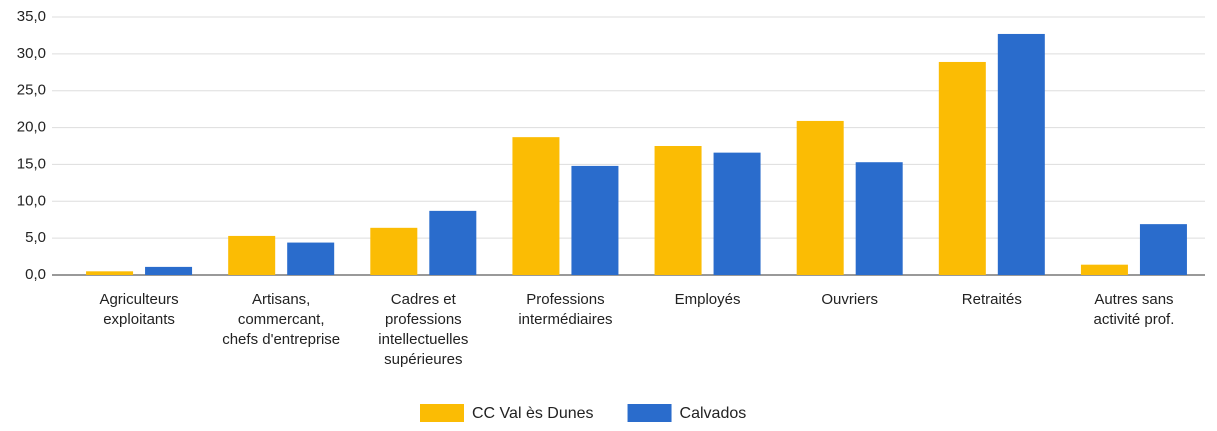  Describe the element at coordinates (35, 274) in the screenshot. I see `y-tick-label: 0,0` at that location.